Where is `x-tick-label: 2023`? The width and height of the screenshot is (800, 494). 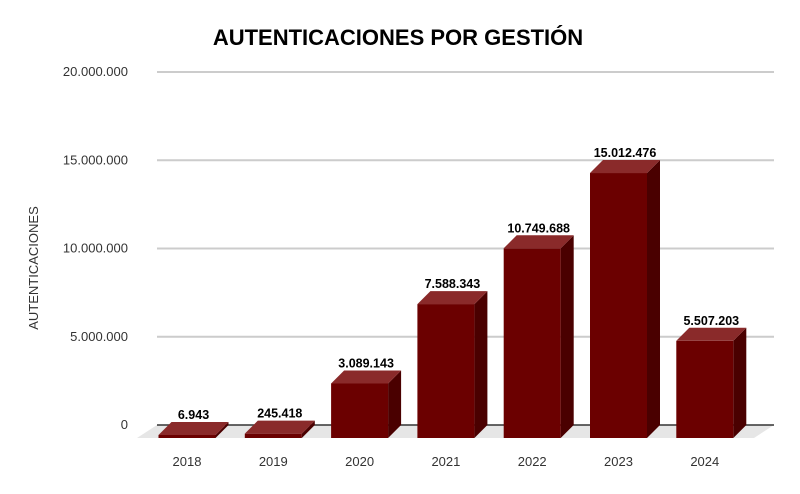 x-tick-label: 2023 is located at coordinates (618, 461).